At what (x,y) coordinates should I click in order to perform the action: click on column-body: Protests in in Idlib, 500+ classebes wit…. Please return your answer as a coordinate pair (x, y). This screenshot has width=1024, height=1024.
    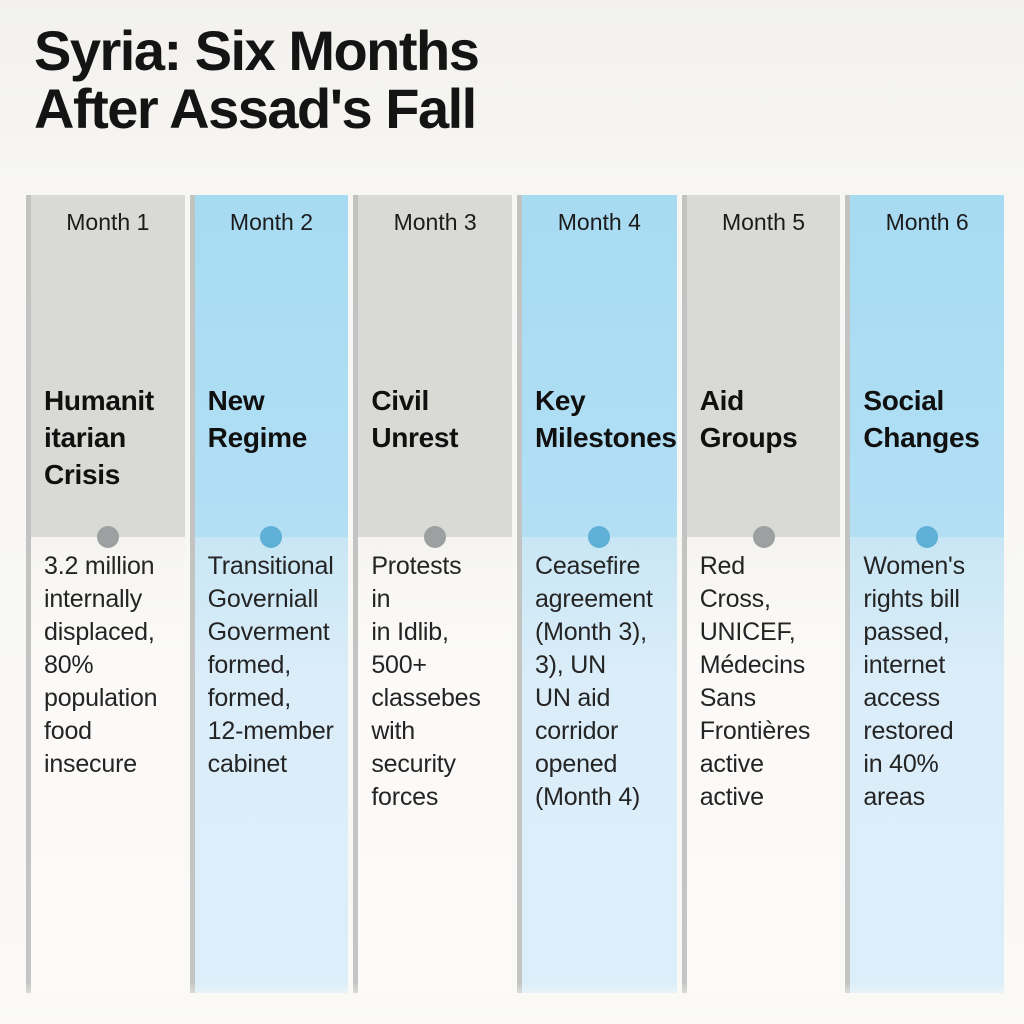
    Looking at the image, I should click on (435, 765).